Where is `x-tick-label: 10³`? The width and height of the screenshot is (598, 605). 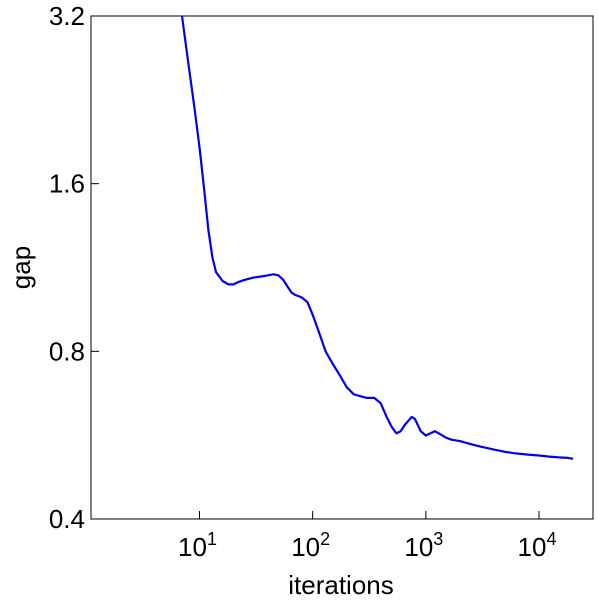 x-tick-label: 10³ is located at coordinates (423, 545).